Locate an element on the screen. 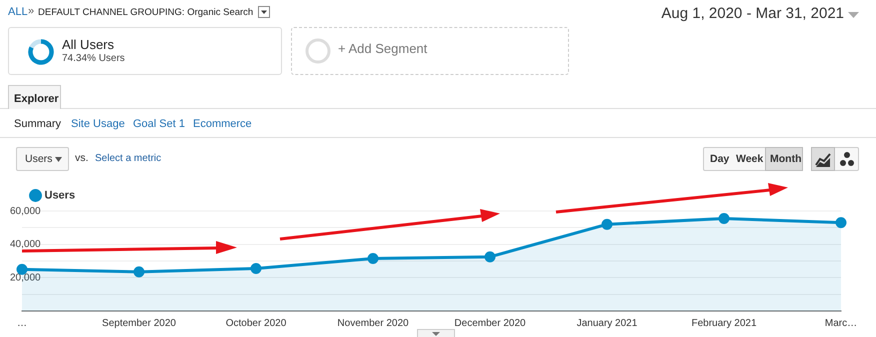 The width and height of the screenshot is (876, 337). chart-subtitle: Aug 1, 2020 - Mar 31, 2021 is located at coordinates (752, 13).